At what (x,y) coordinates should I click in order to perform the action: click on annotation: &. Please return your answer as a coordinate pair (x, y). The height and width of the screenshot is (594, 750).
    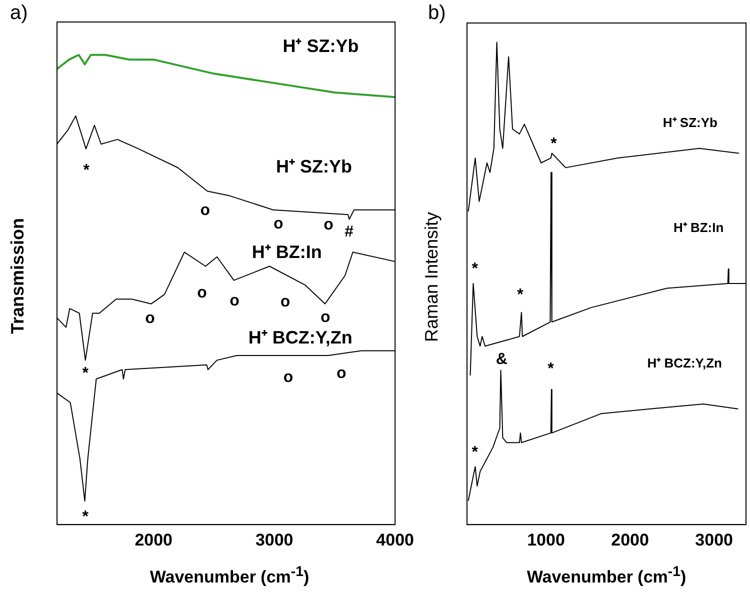
    Looking at the image, I should click on (502, 359).